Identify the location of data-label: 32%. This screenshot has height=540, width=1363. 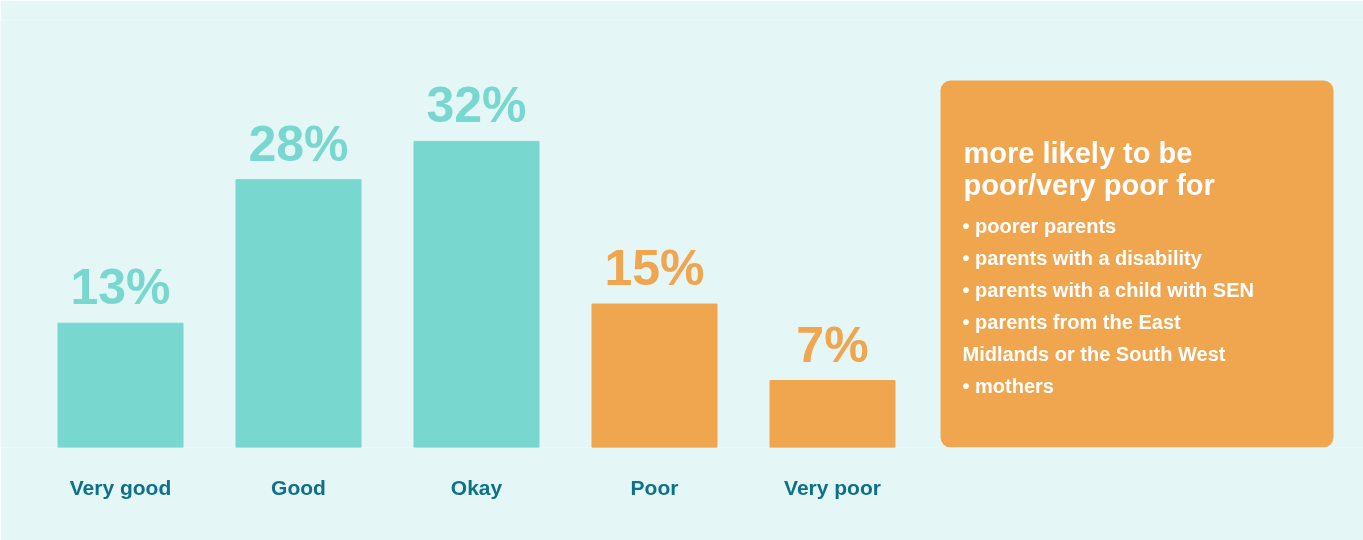
(476, 105).